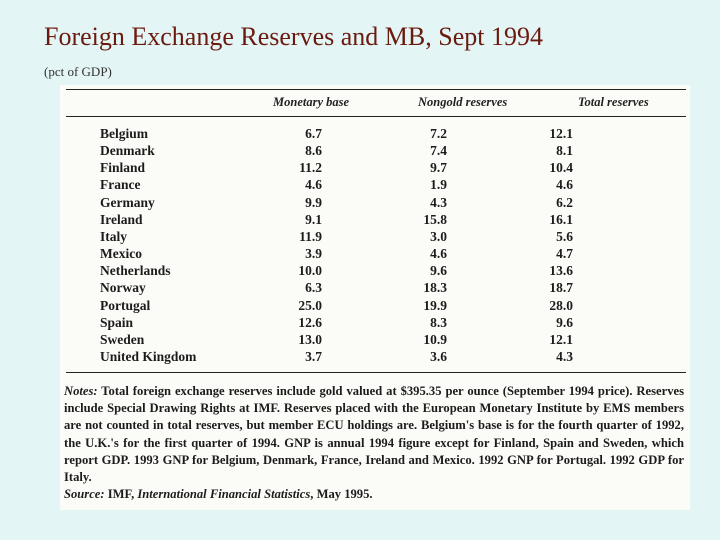 This screenshot has height=540, width=720. What do you see at coordinates (435, 219) in the screenshot?
I see `cell-value: 15.8` at bounding box center [435, 219].